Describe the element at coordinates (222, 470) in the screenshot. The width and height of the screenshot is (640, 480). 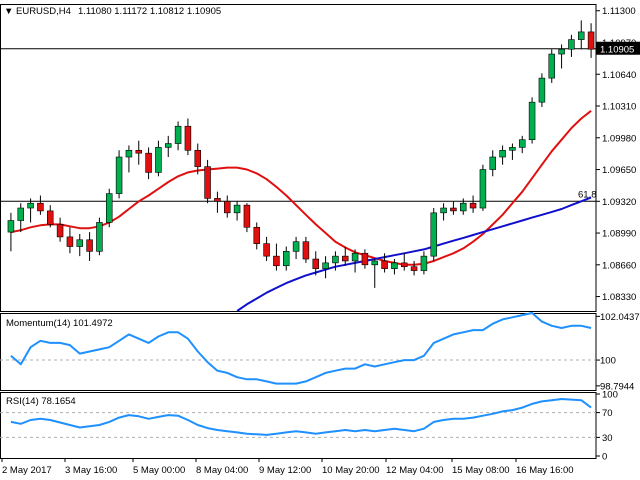
I see `x-tick-label: 8 May 04:00` at that location.